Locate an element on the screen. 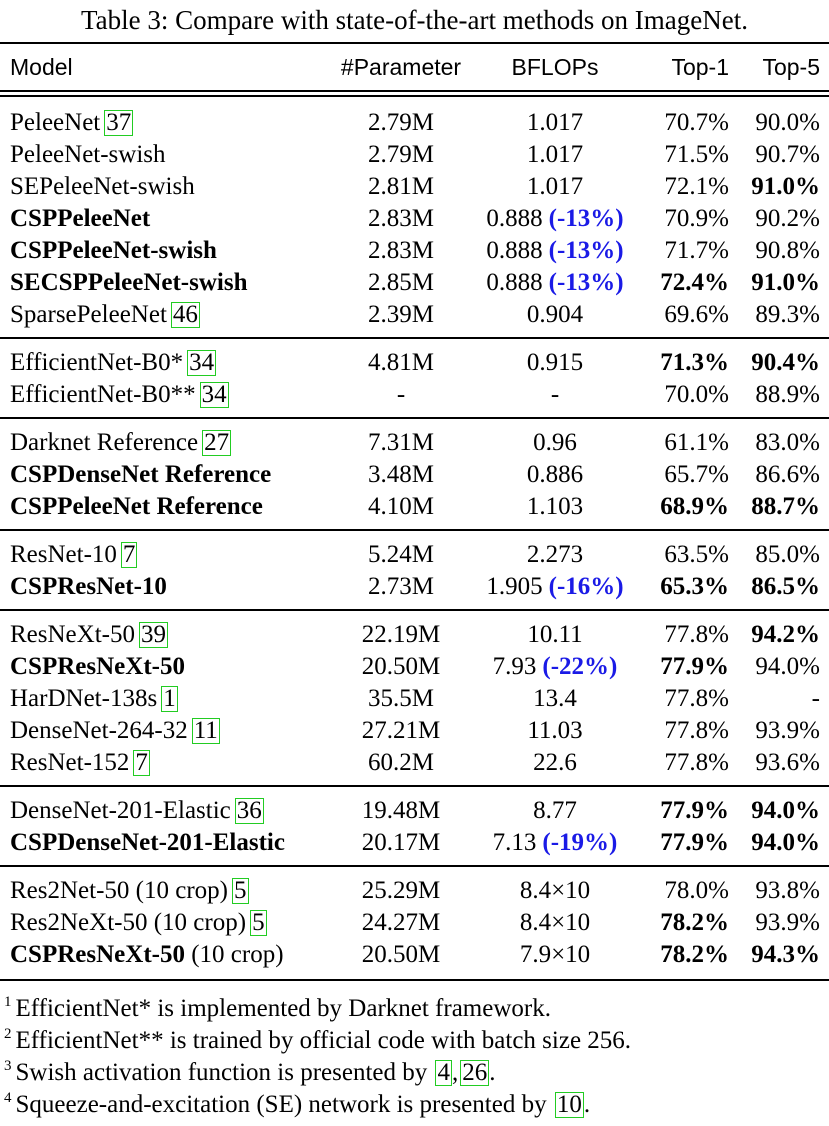  flops-cell: 22.6 is located at coordinates (555, 763).